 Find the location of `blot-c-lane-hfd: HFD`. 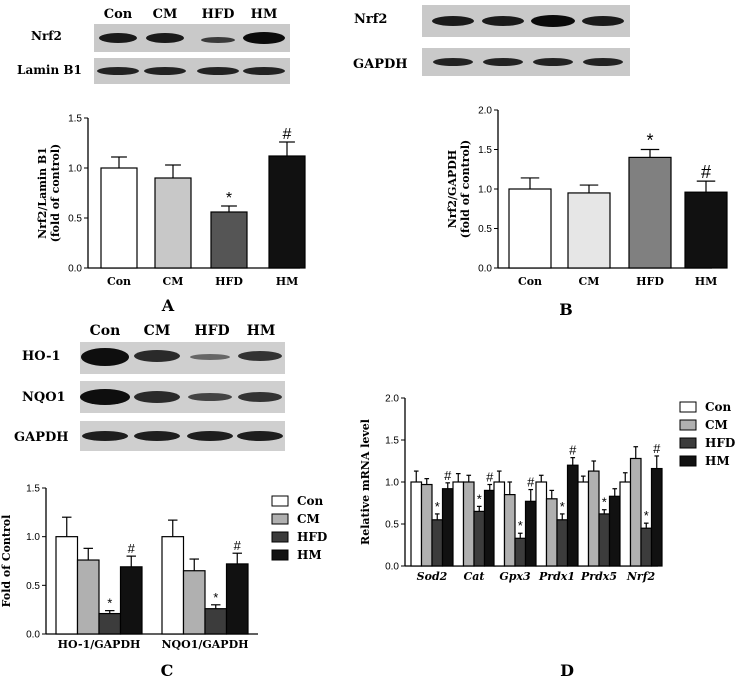

blot-c-lane-hfd: HFD is located at coordinates (211, 331).